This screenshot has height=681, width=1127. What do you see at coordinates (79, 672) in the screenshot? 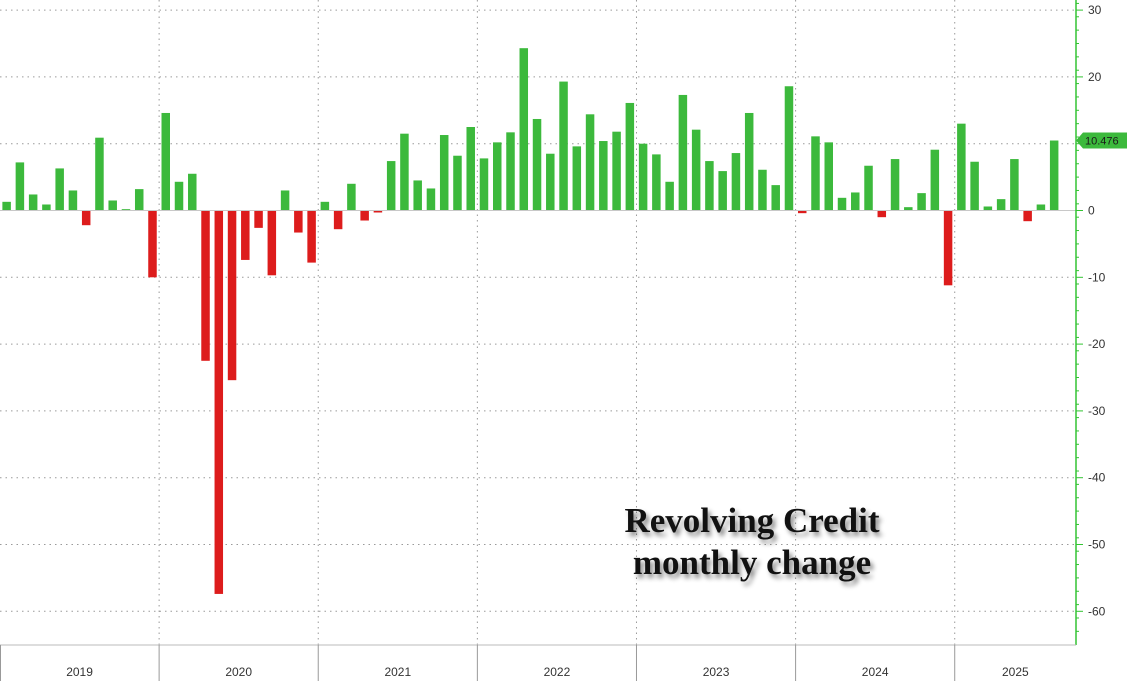
I see `x-tick-label: 2019` at bounding box center [79, 672].